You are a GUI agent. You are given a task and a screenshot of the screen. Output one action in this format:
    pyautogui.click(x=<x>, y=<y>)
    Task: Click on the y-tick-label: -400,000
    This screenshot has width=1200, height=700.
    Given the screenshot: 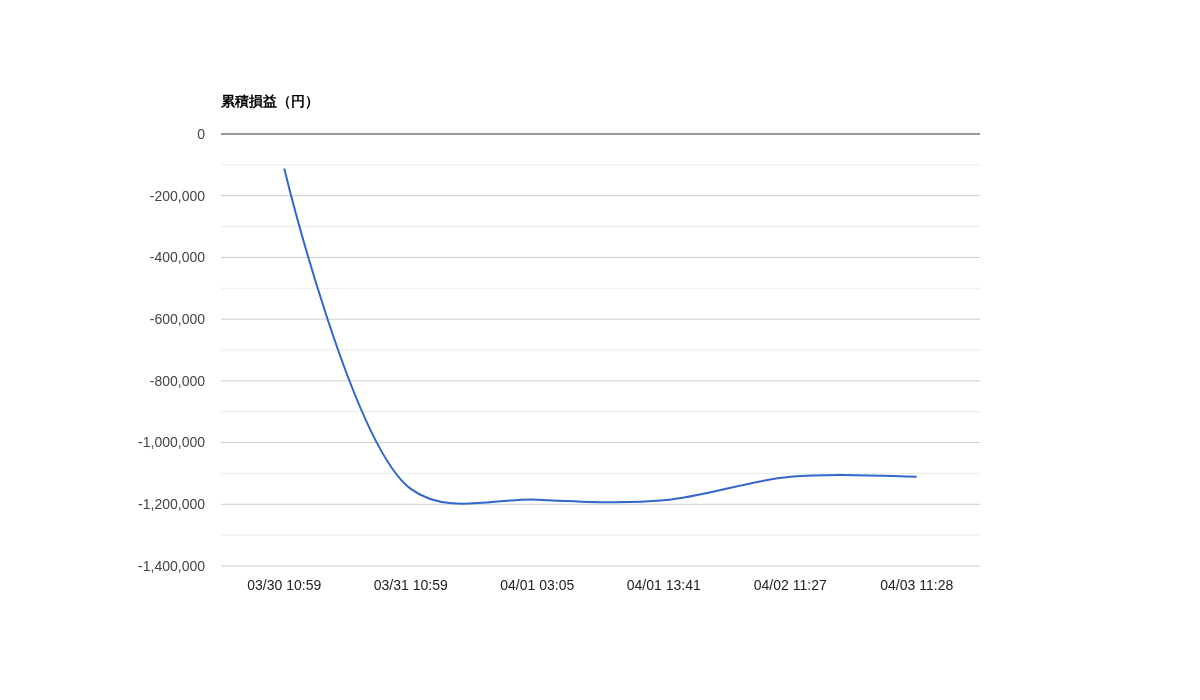 What is the action you would take?
    pyautogui.click(x=177, y=257)
    